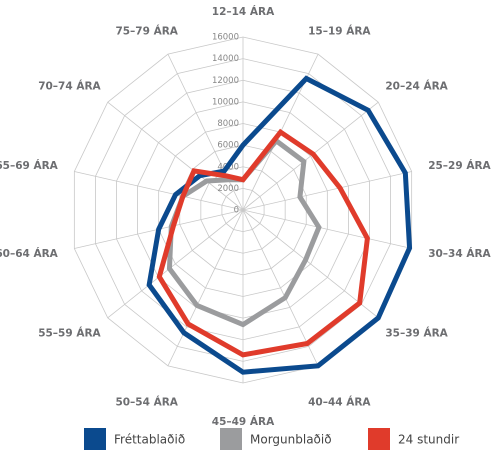  Describe the element at coordinates (29, 253) in the screenshot. I see `category-label: 60–64 ÁRA` at that location.